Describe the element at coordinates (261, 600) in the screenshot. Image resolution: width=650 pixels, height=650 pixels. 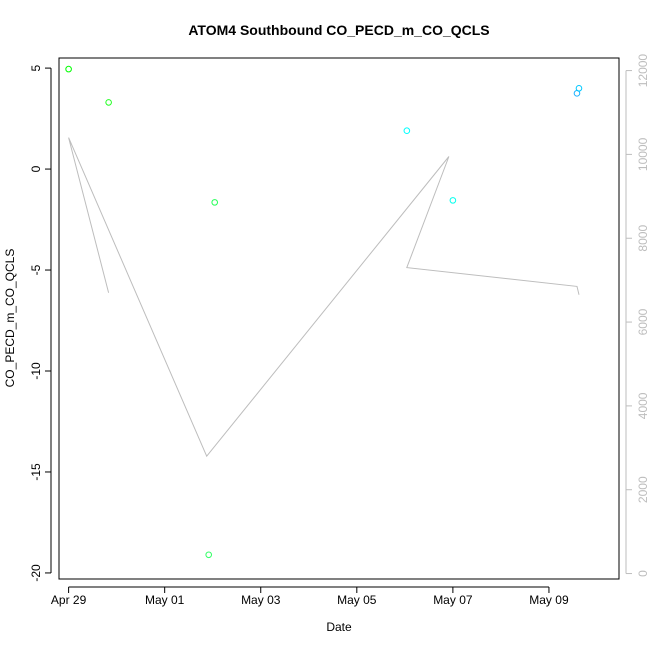
I see `x-tick-label: May 03` at that location.